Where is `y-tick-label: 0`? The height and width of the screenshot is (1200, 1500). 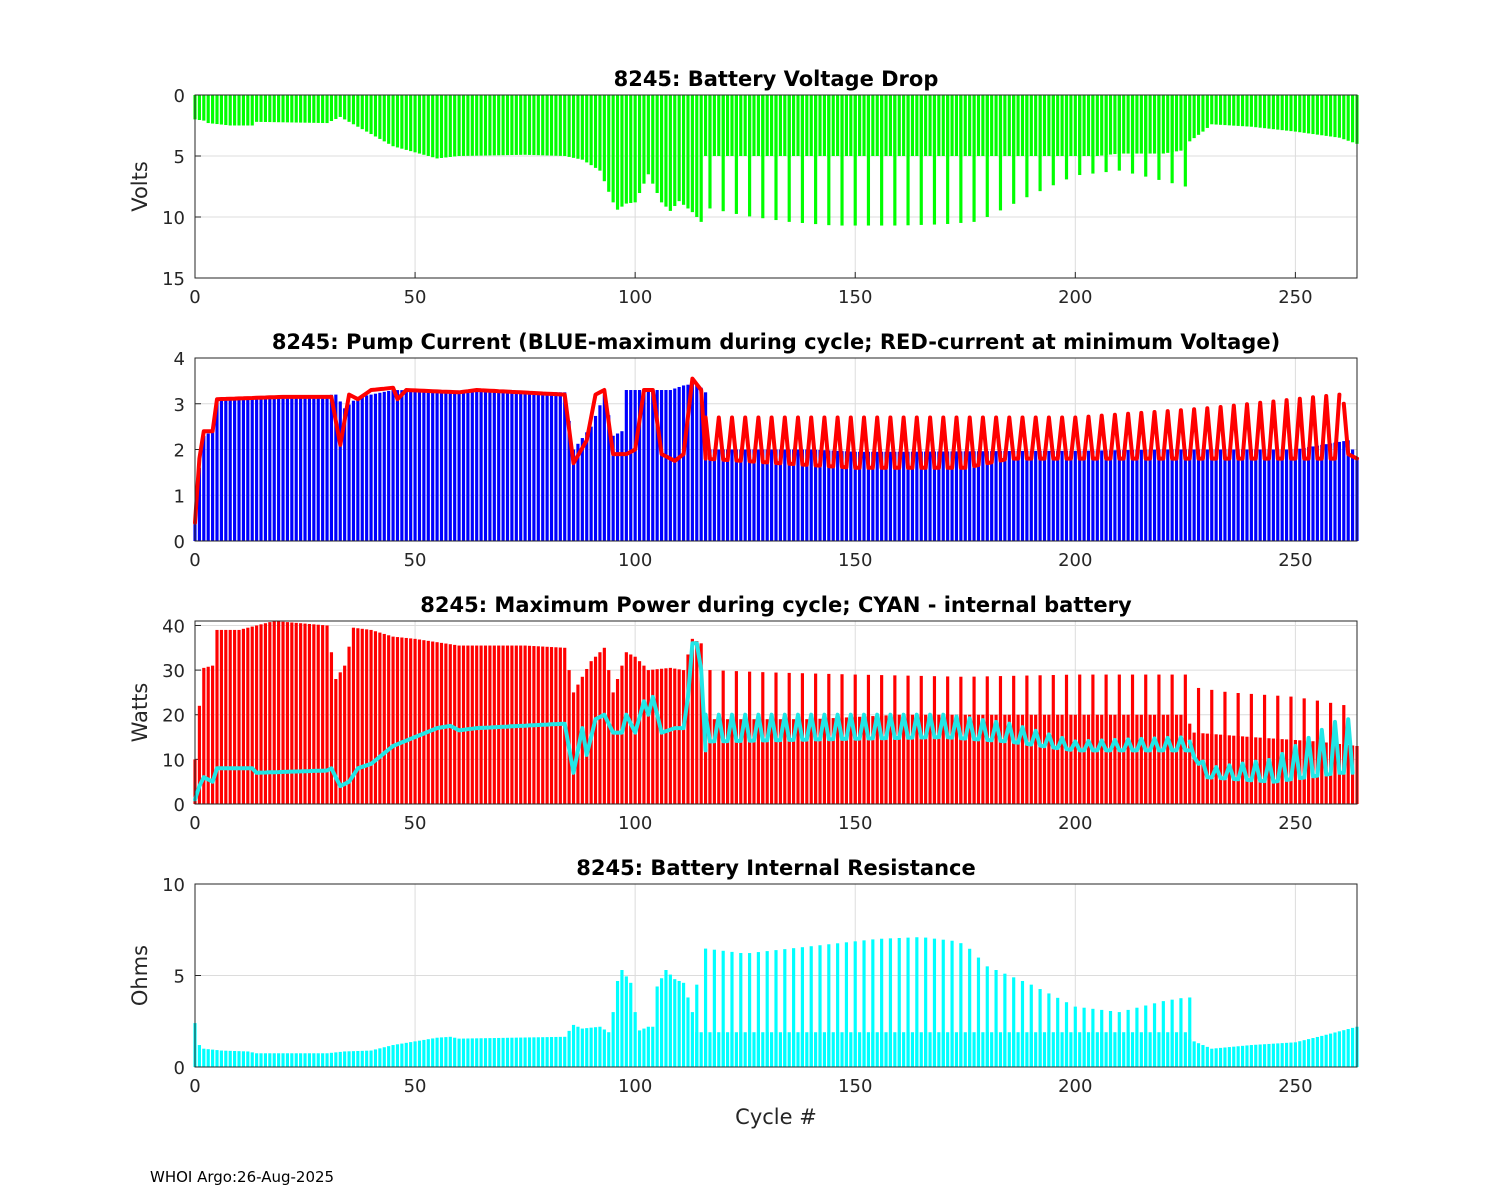 y-tick-label: 0 is located at coordinates (179, 96).